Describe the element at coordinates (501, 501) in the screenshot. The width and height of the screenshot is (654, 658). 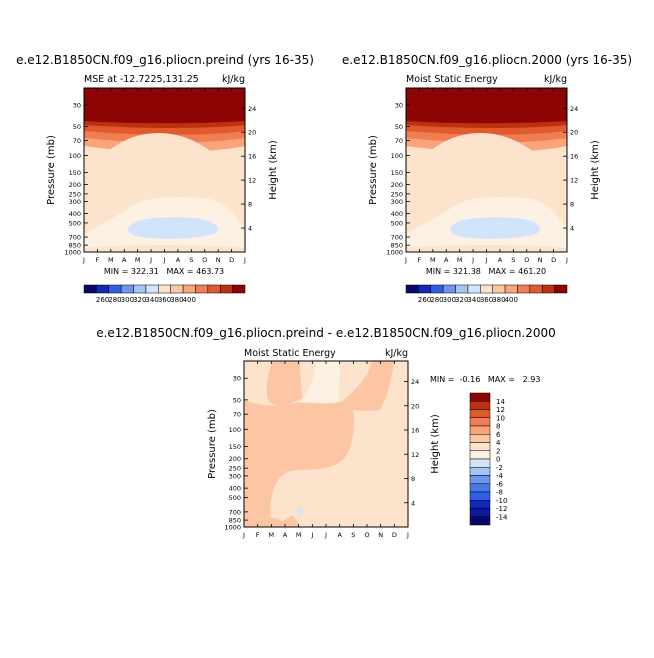
I see `colorbar-label: -10` at that location.